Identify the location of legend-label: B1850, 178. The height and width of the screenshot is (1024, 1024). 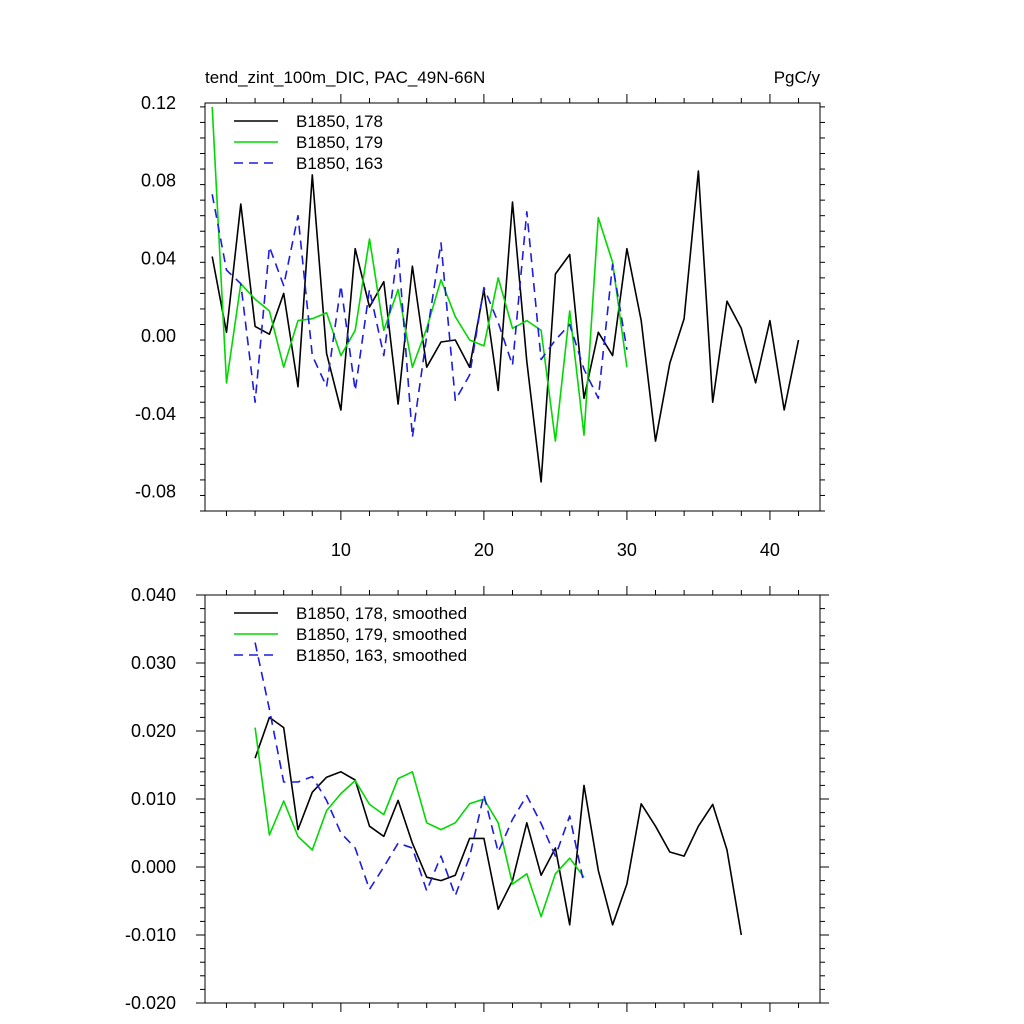
(339, 121).